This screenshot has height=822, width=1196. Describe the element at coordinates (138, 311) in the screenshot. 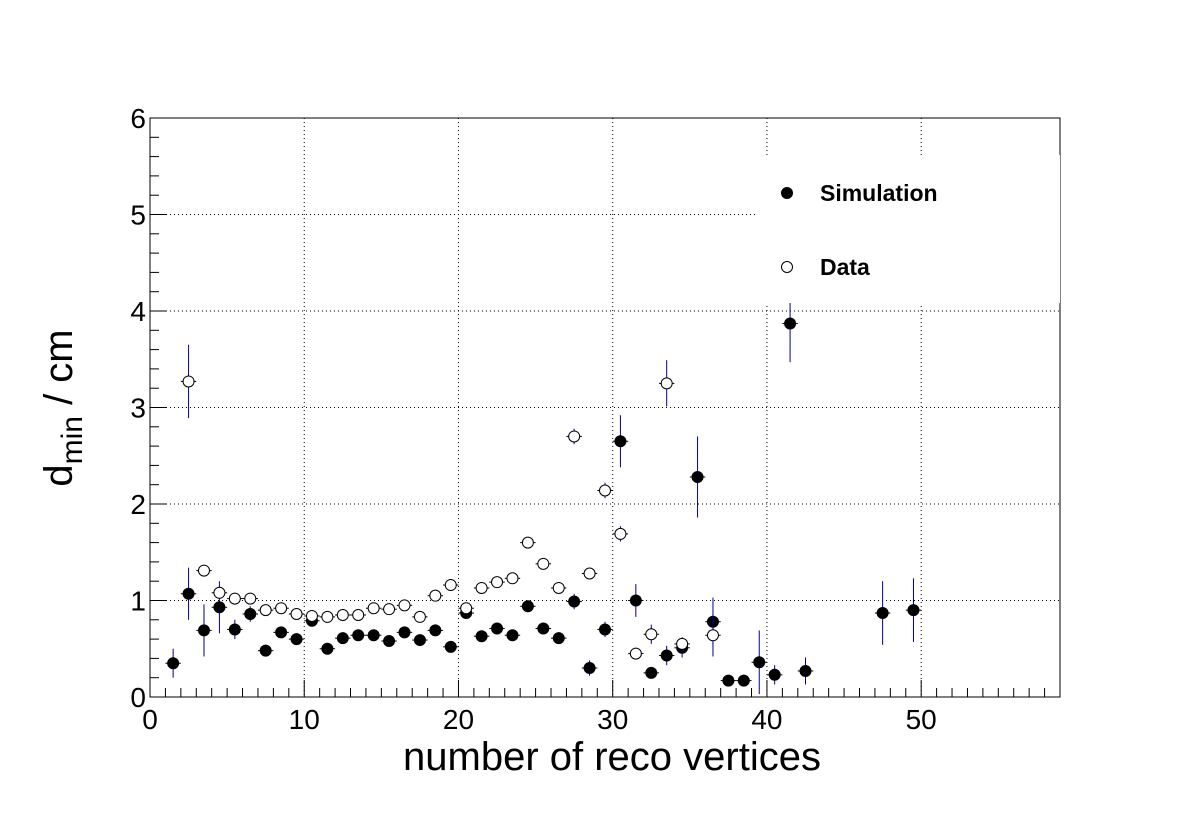

I see `y-tick-label: 4` at that location.